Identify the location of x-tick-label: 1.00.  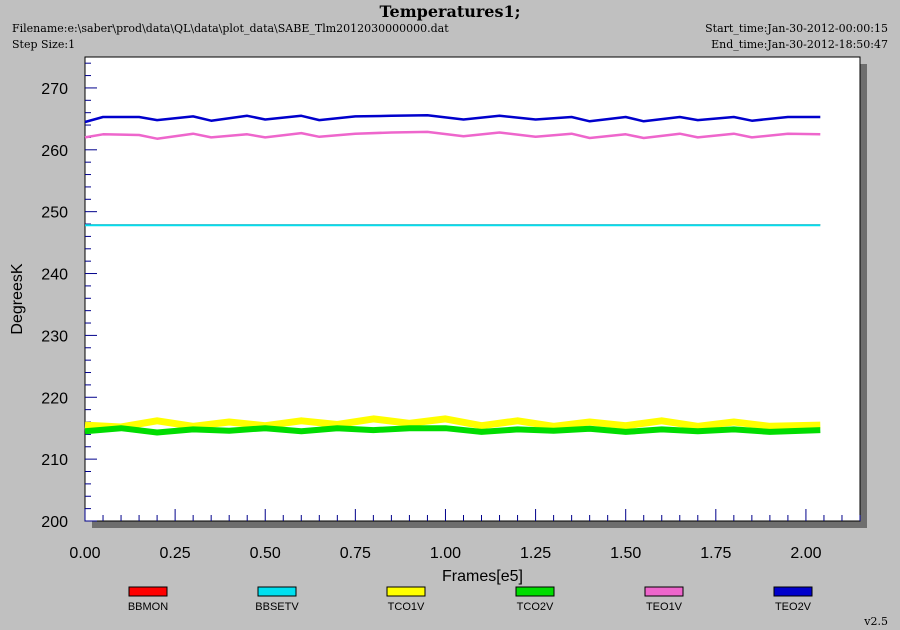
(445, 553).